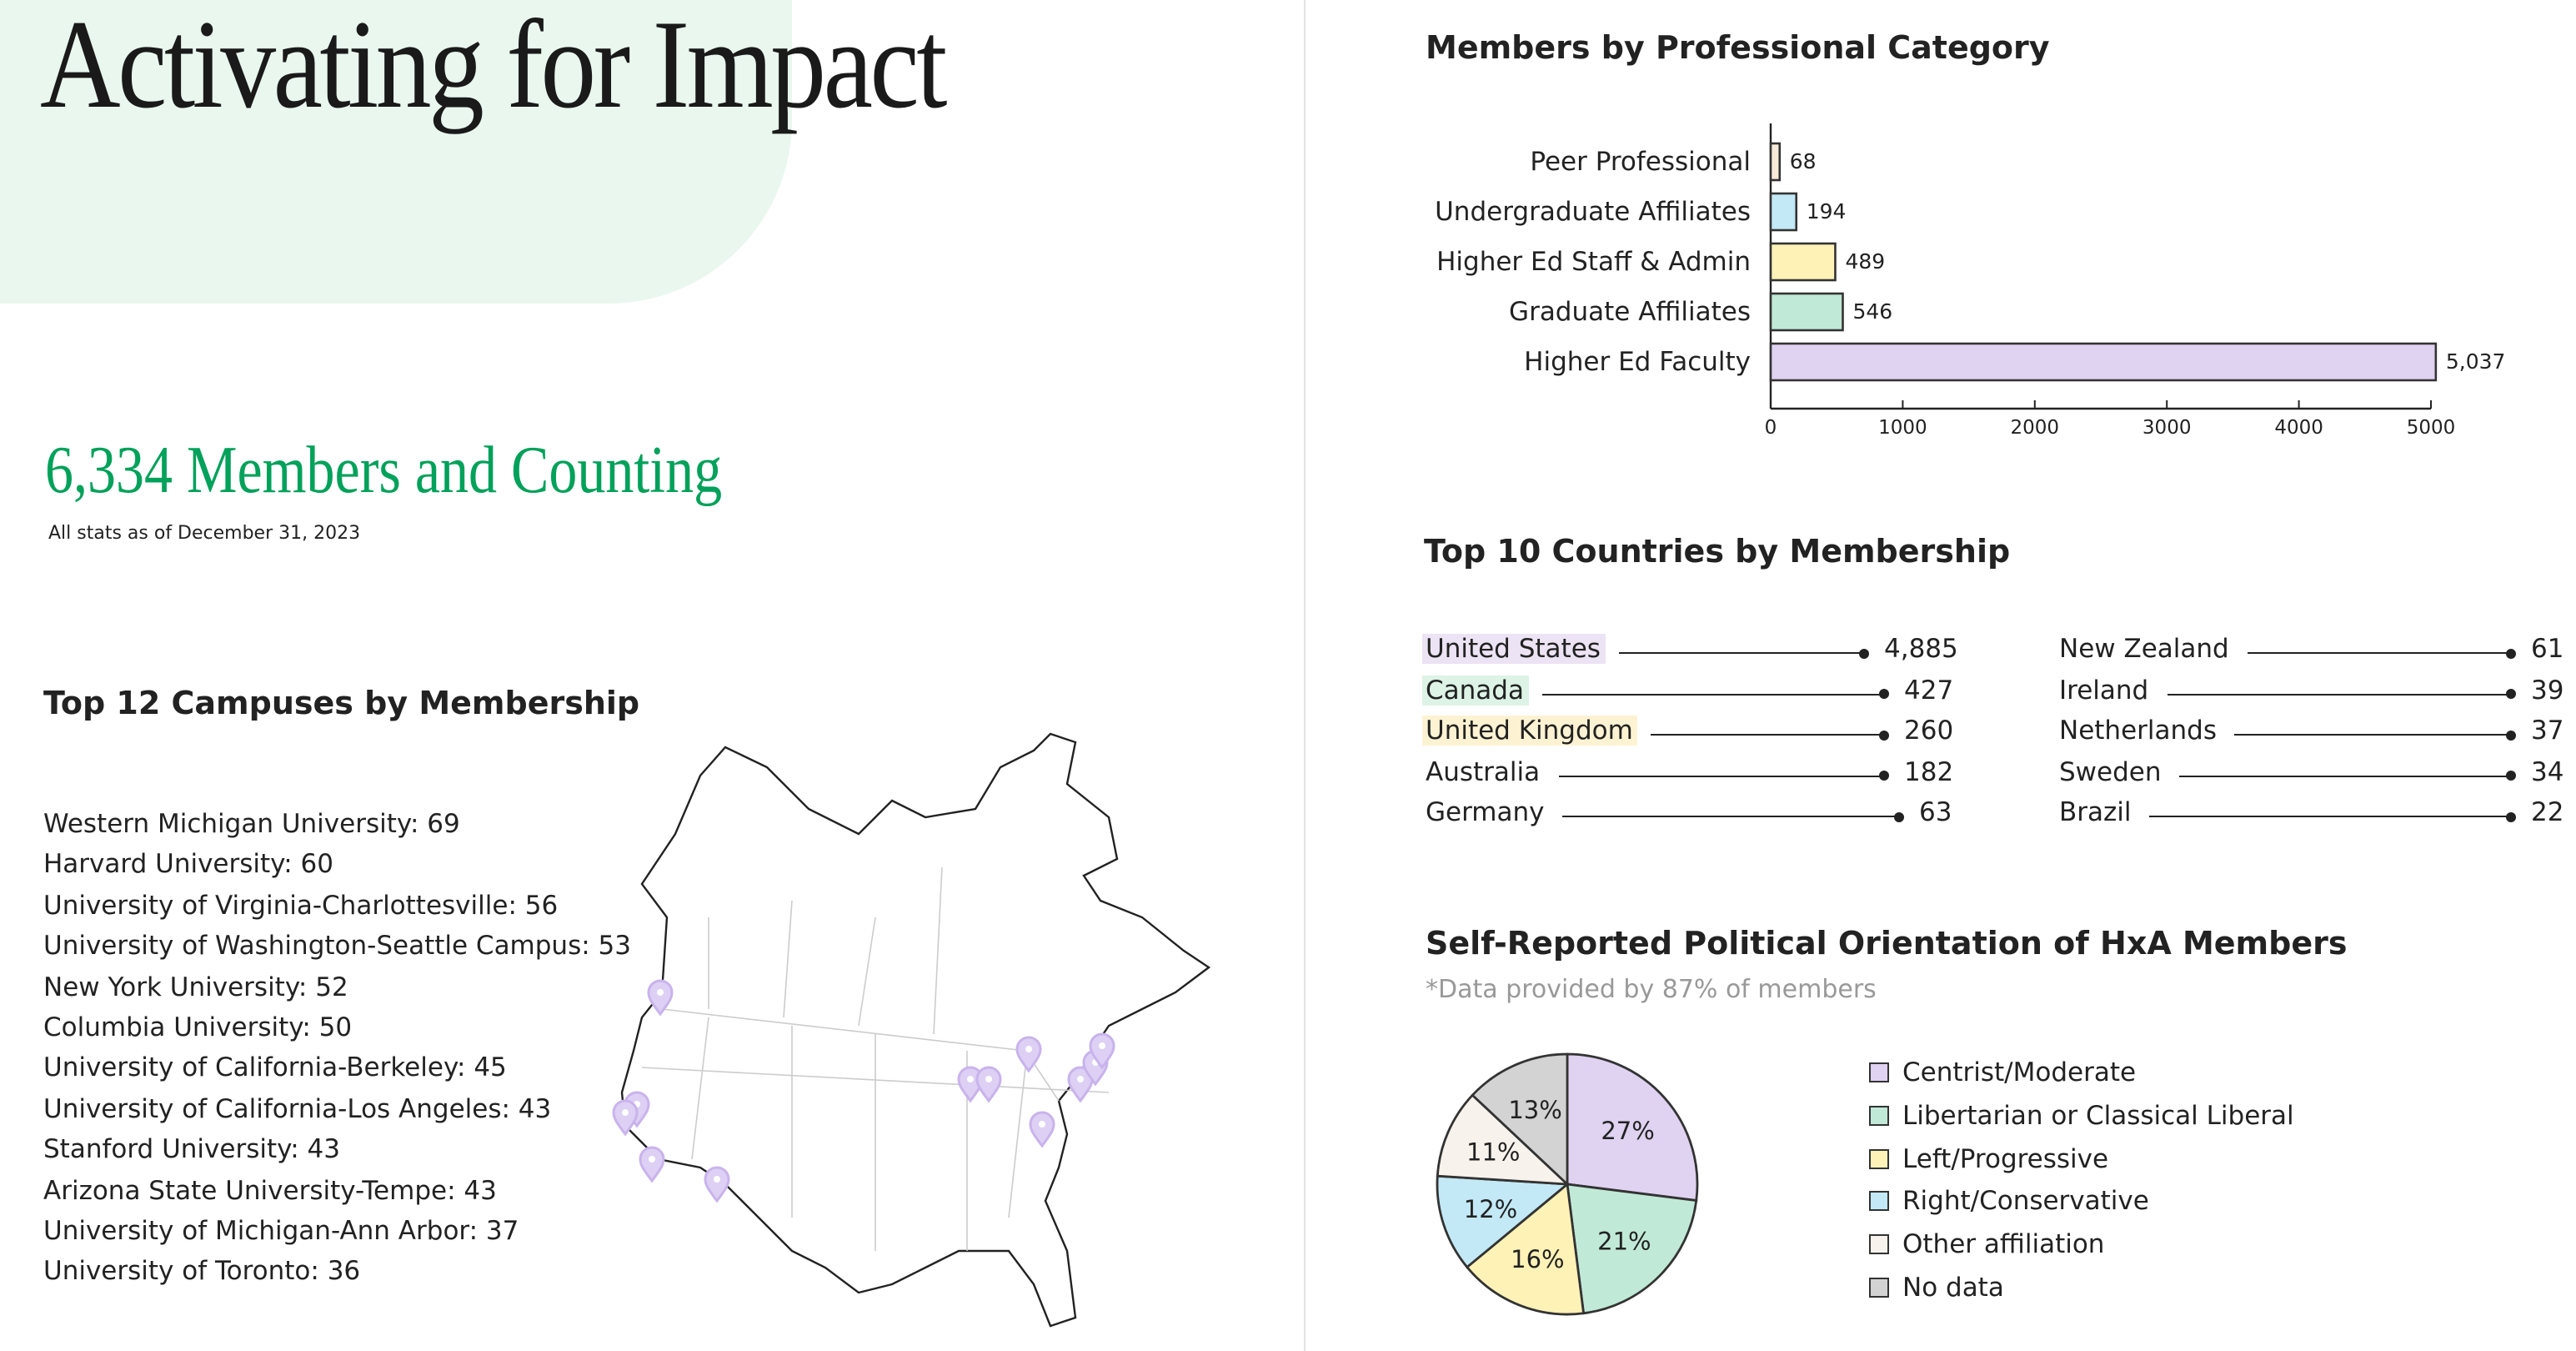 The width and height of the screenshot is (2576, 1351). Describe the element at coordinates (1694, 774) in the screenshot. I see `country-row: Australia 182` at that location.